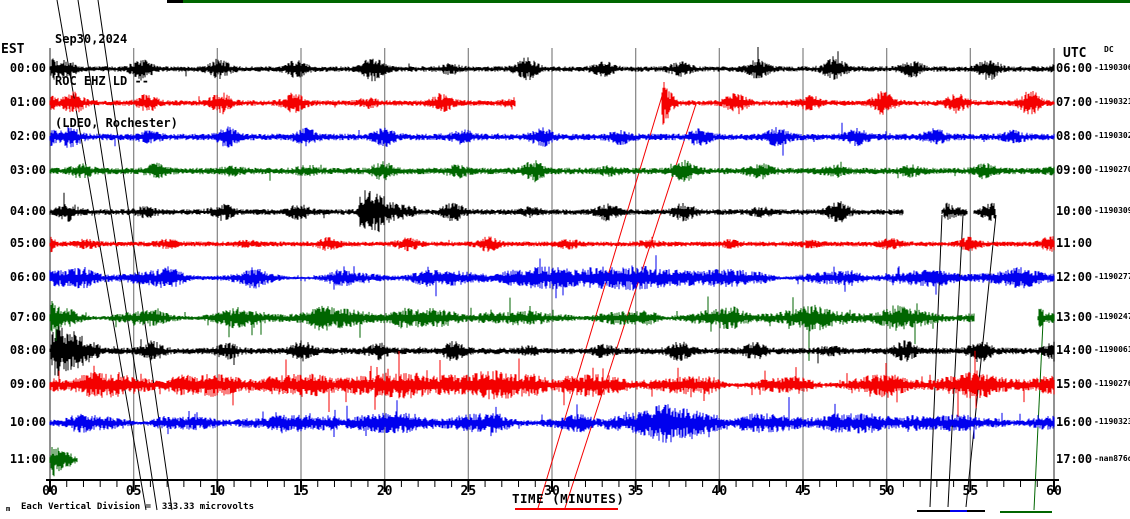 This screenshot has height=519, width=1130. I want to click on est-hour-label: 06:00, so click(27, 277).